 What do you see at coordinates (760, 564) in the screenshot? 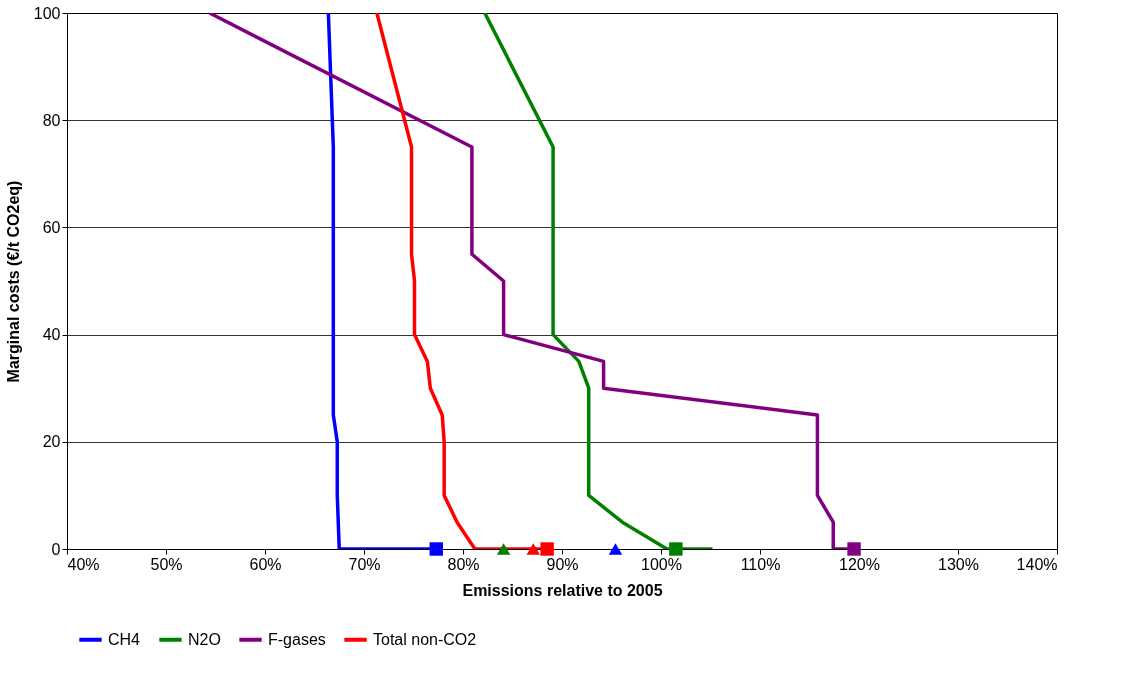
I see `x-tick-label: 110%` at bounding box center [760, 564].